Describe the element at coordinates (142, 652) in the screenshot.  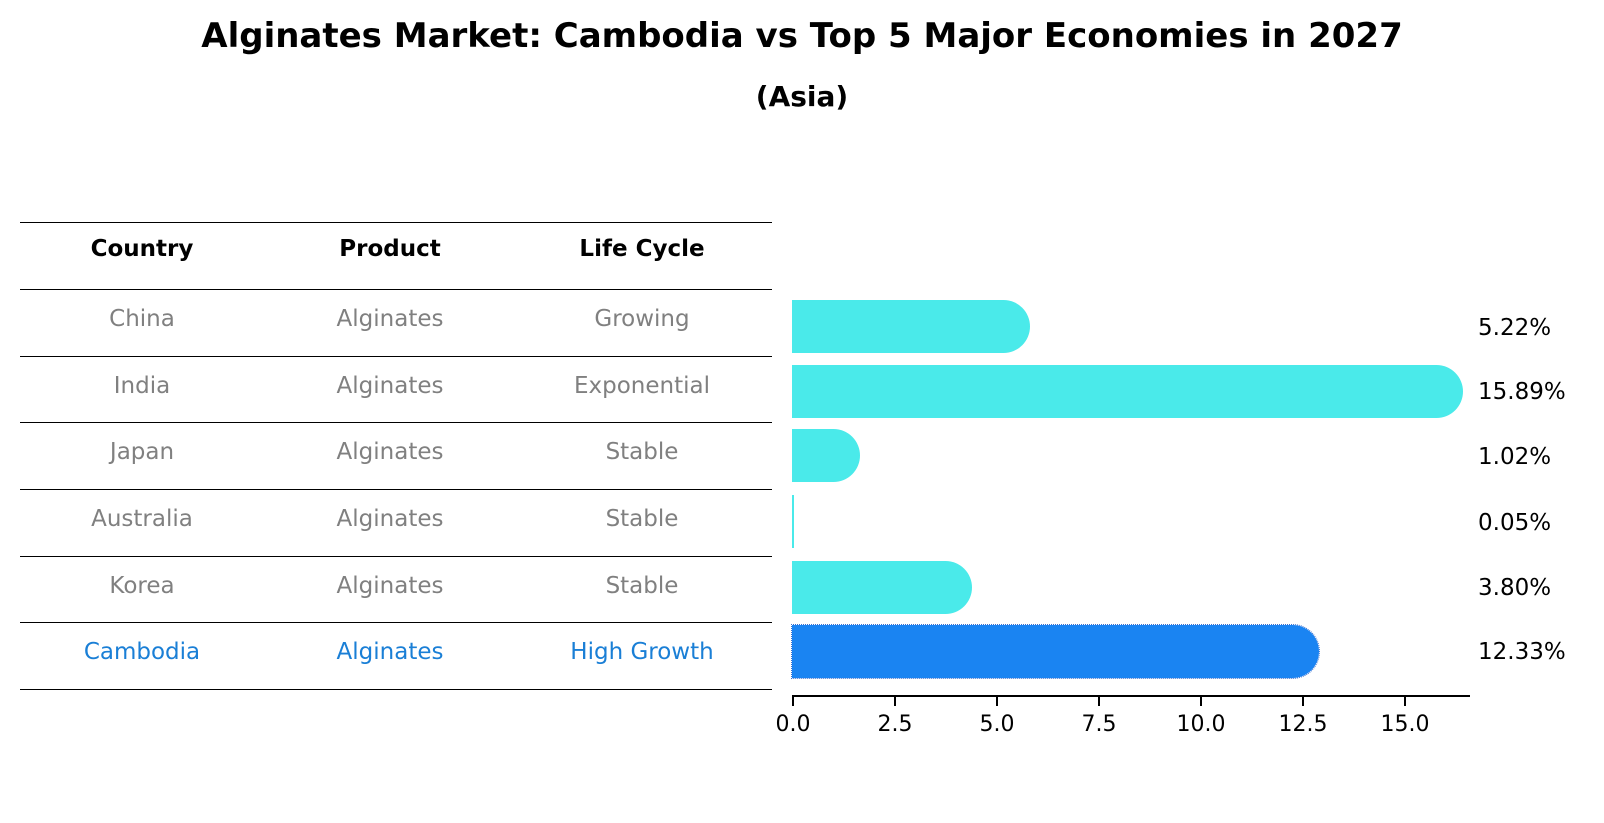
I see `cell-country-highlight: Cambodia` at that location.